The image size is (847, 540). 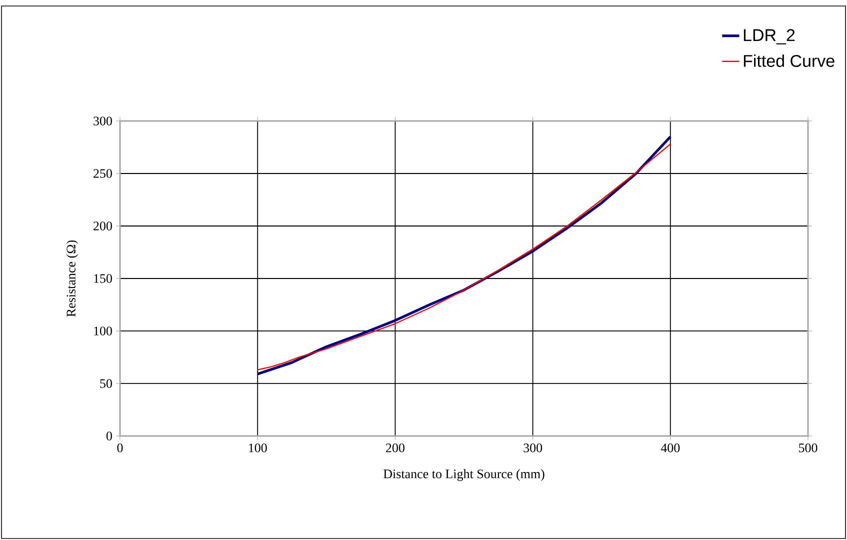 What do you see at coordinates (120, 448) in the screenshot?
I see `x-tick-label: 0` at bounding box center [120, 448].